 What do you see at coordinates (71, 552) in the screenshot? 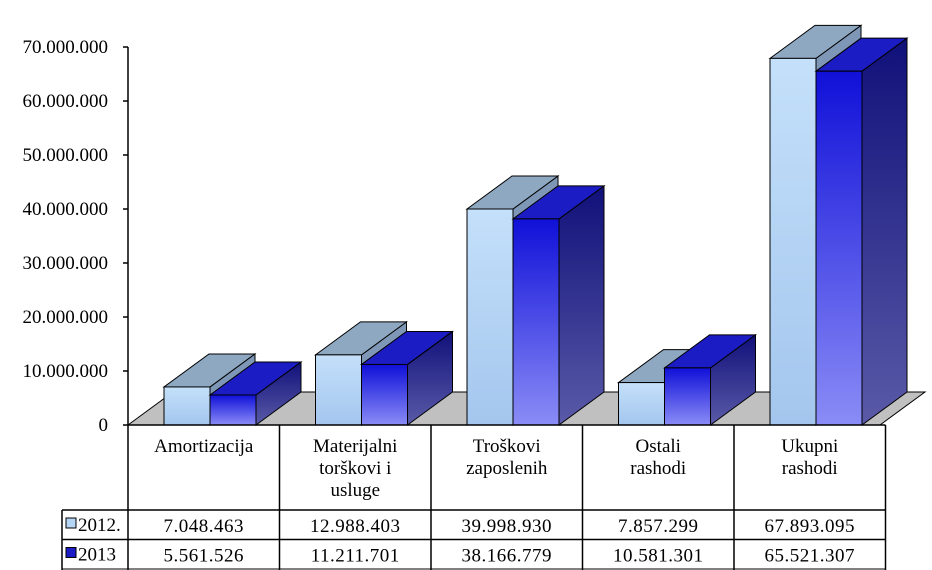
I see `legend-key-2013` at bounding box center [71, 552].